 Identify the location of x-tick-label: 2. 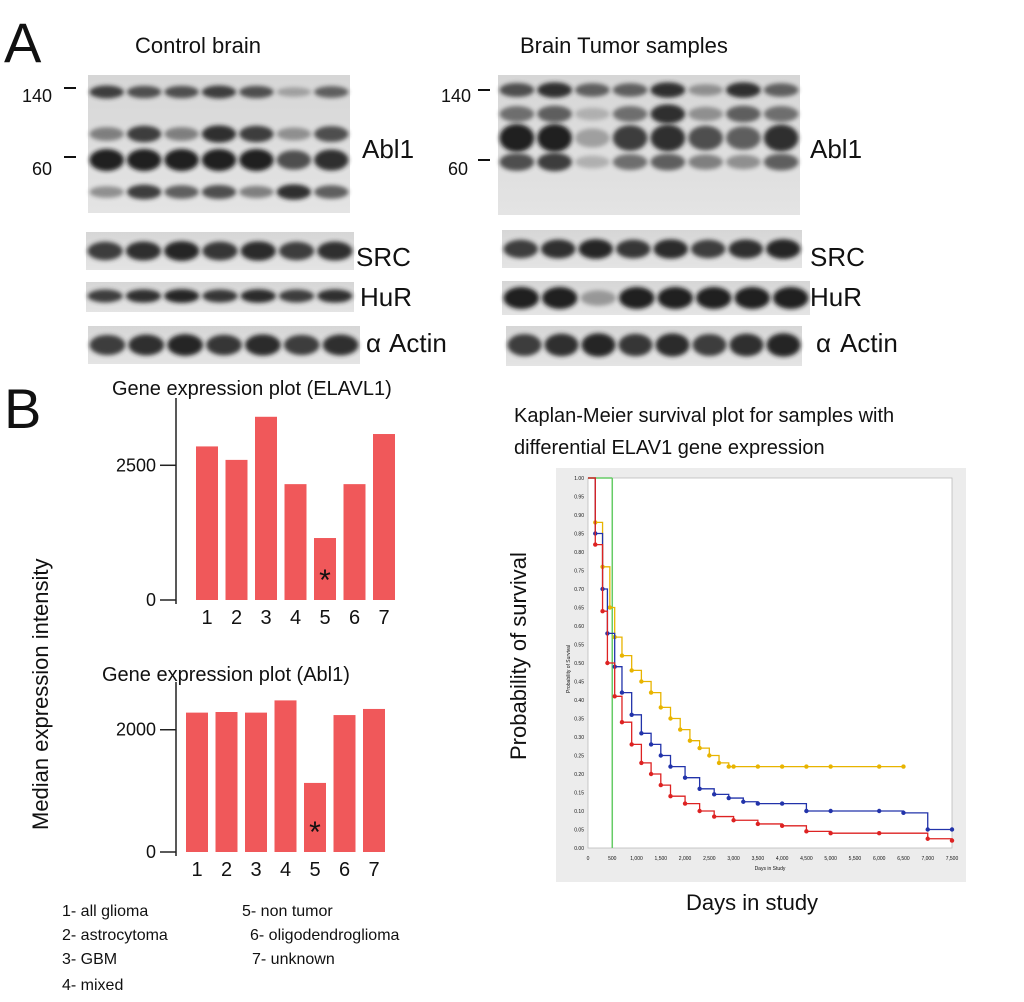
(236, 618).